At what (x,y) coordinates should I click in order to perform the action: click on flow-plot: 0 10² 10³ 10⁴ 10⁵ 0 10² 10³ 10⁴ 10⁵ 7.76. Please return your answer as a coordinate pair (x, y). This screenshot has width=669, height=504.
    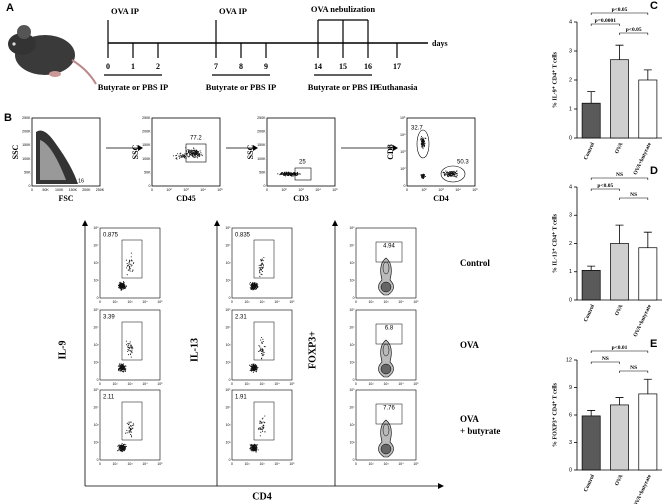
    Looking at the image, I should click on (384, 427).